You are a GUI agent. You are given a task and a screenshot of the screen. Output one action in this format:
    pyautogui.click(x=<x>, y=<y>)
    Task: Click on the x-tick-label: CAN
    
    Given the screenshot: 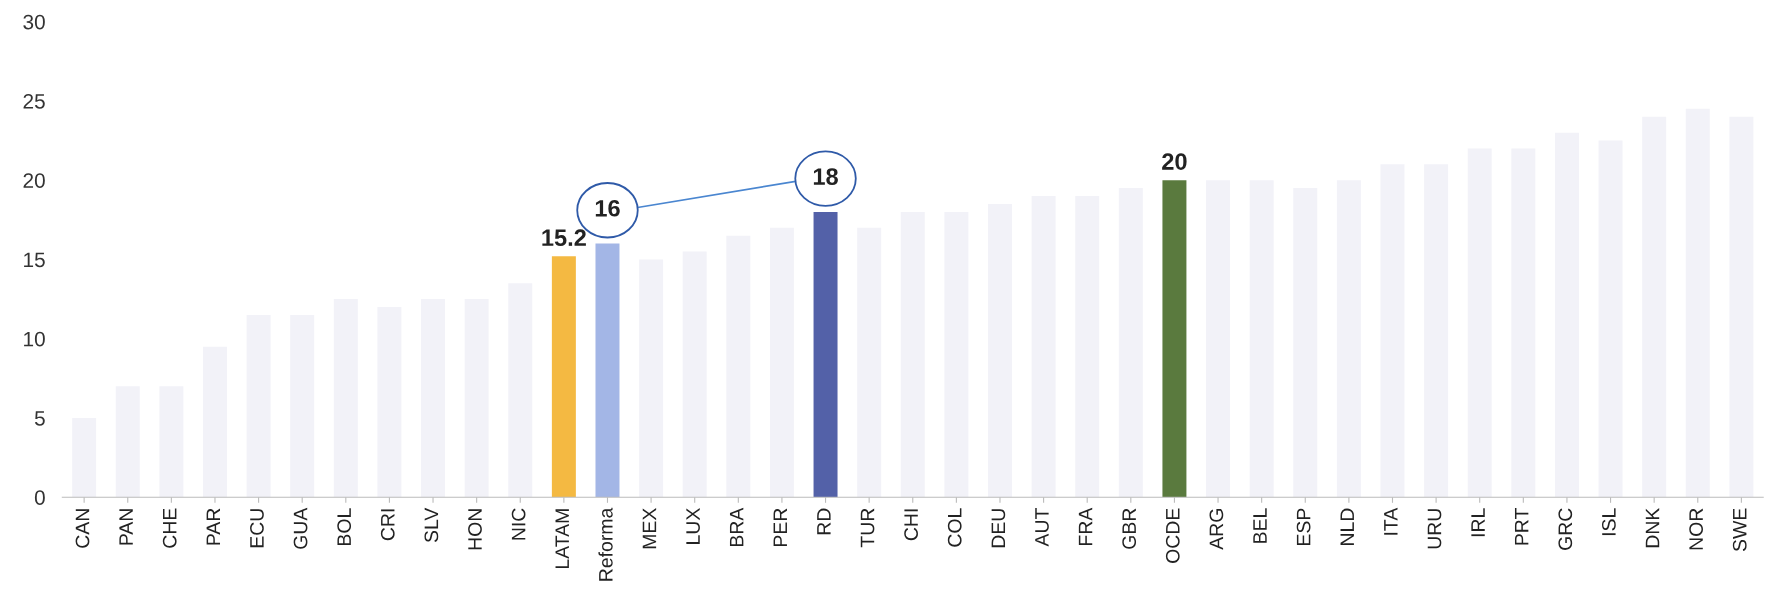 What is the action you would take?
    pyautogui.click(x=82, y=528)
    